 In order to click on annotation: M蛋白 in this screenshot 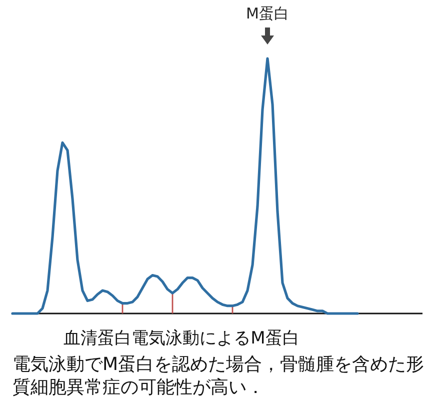, I will do `click(267, 13)`.